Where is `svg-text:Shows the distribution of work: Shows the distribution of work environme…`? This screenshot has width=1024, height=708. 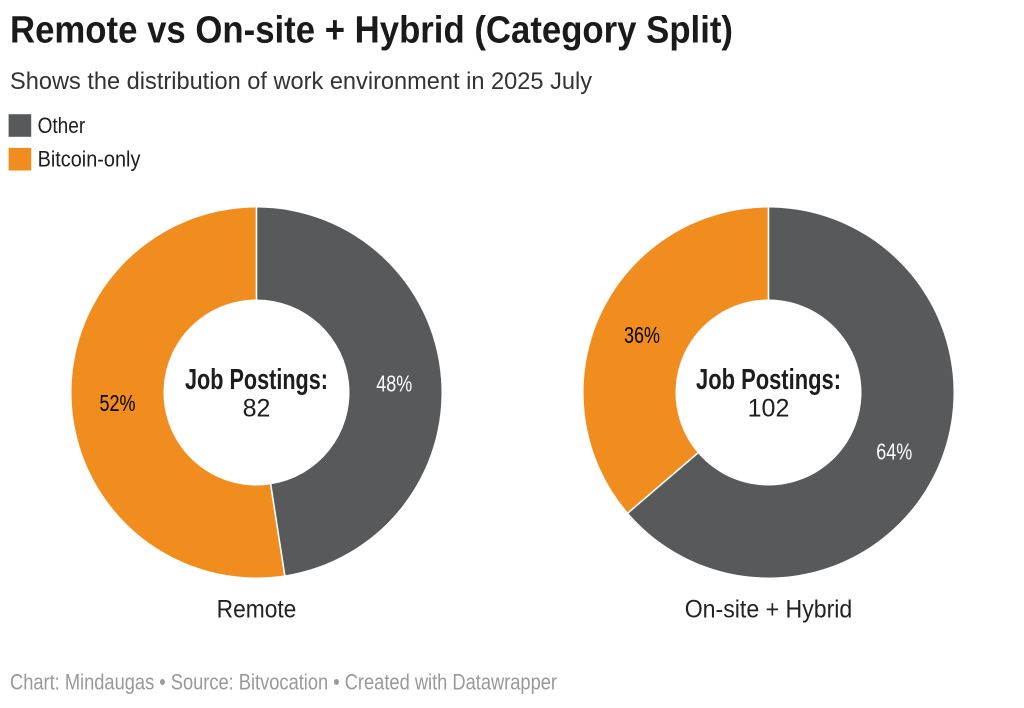 svg-text:Shows the distribution of work: Shows the distribution of work environme… is located at coordinates (301, 81).